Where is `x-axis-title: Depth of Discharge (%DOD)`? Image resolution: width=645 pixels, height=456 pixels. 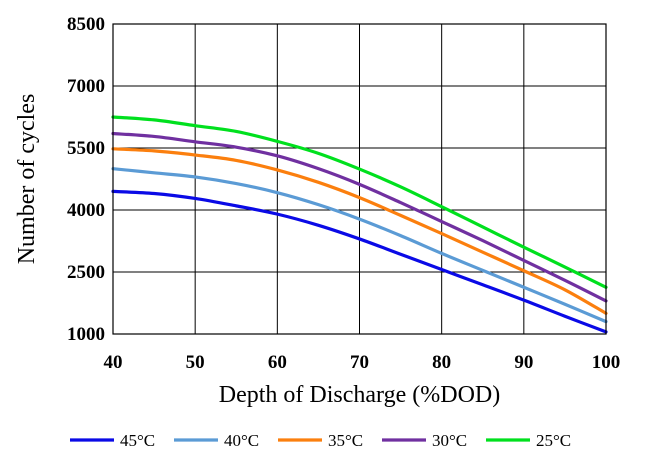 x-axis-title: Depth of Discharge (%DOD) is located at coordinates (359, 395).